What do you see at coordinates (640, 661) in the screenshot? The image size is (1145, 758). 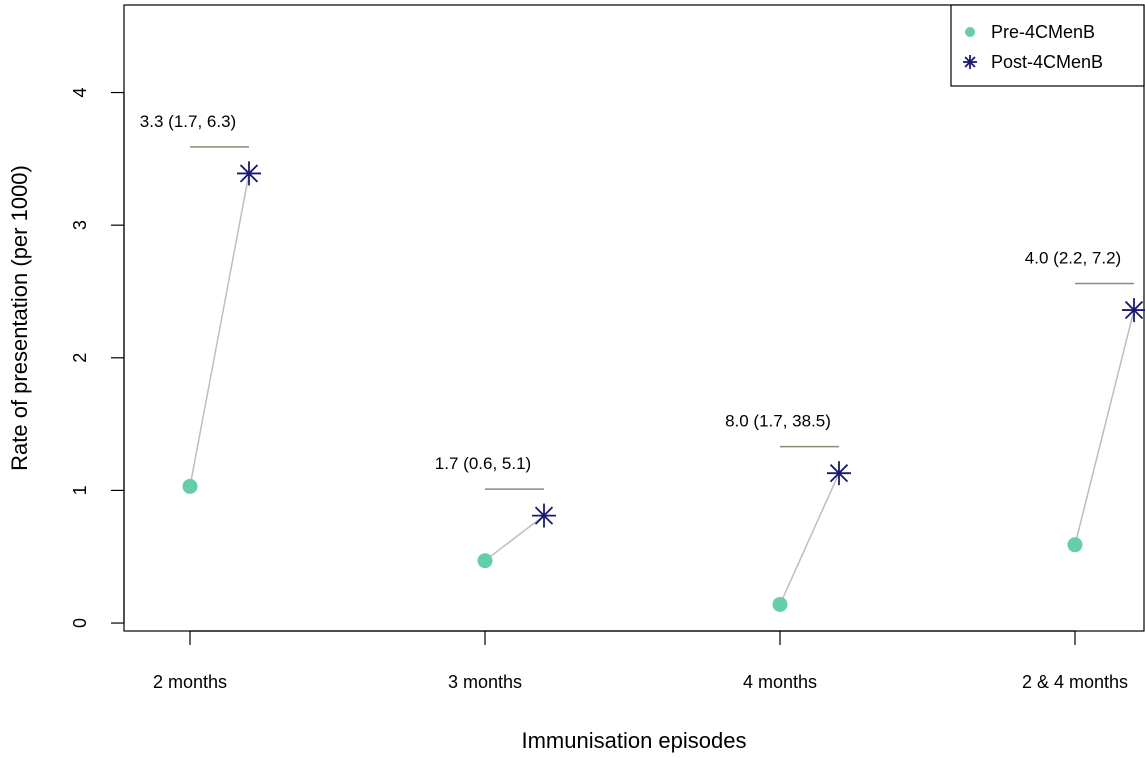 I see `x-axis: 2 months 3 months 4 months 2 & 4 months` at bounding box center [640, 661].